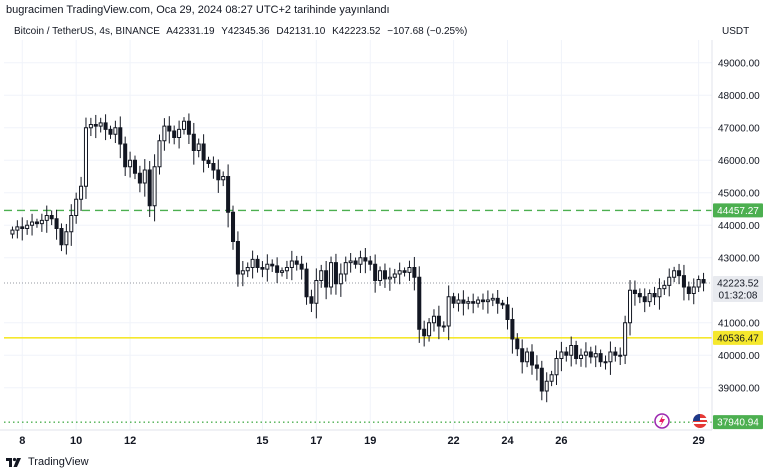 Image resolution: width=773 pixels, height=475 pixels. What do you see at coordinates (362, 441) in the screenshot?
I see `x-axis: 8 10 12 15 17 19 22 24 26 29` at bounding box center [362, 441].